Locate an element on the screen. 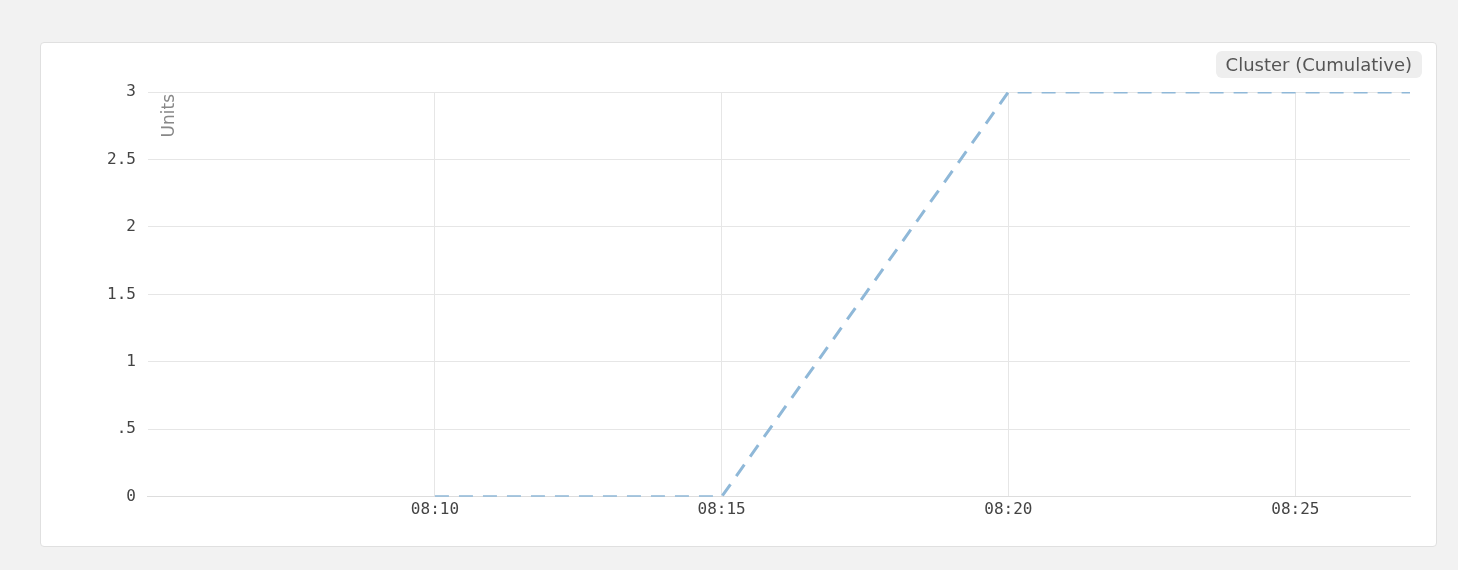 The image size is (1458, 570). y-tick-label: 0 is located at coordinates (131, 495).